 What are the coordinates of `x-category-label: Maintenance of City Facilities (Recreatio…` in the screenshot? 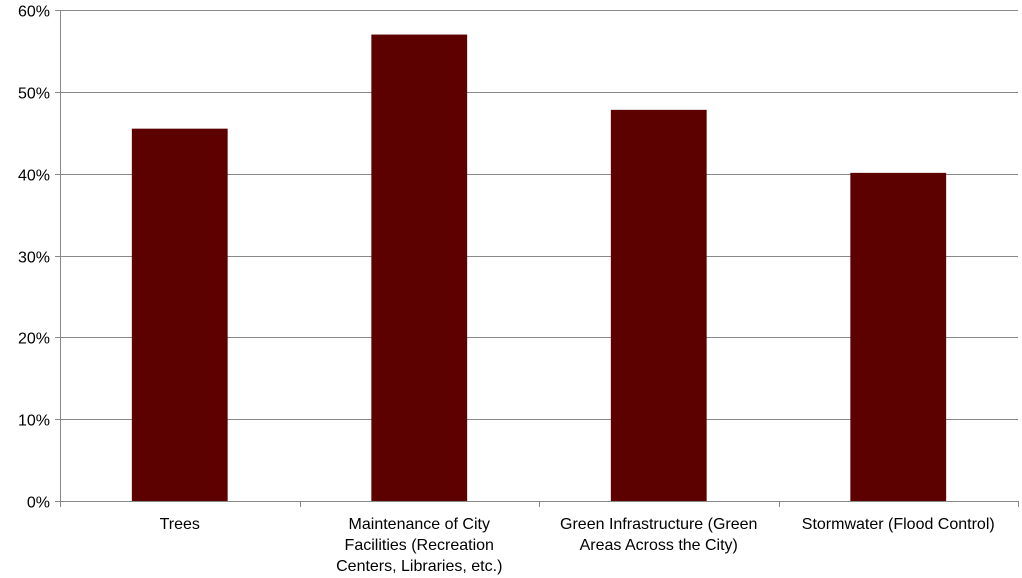 It's located at (419, 545).